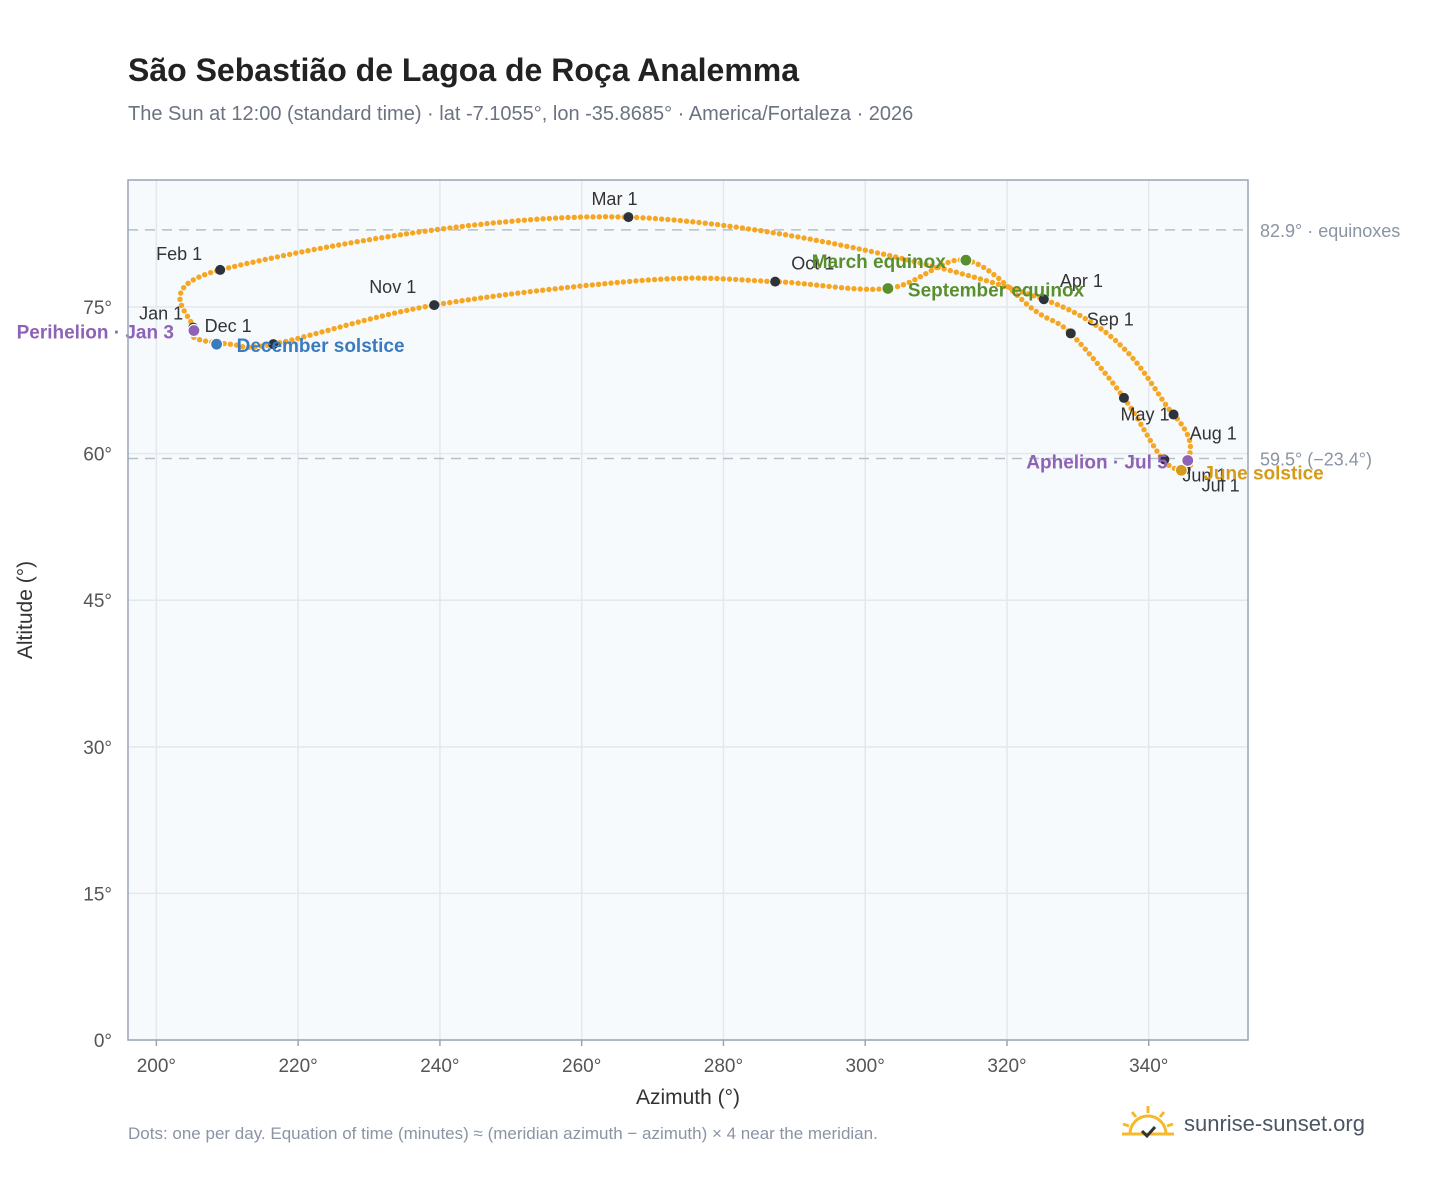 Image resolution: width=1448 pixels, height=1188 pixels. Describe the element at coordinates (614, 199) in the screenshot. I see `month-label: Mar 1` at that location.